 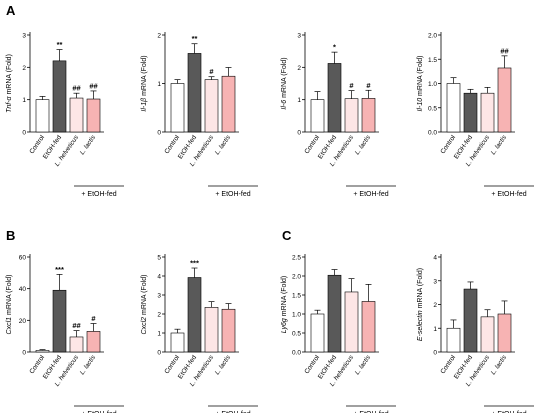 I want to click on significance-marker: *, so click(x=334, y=47).